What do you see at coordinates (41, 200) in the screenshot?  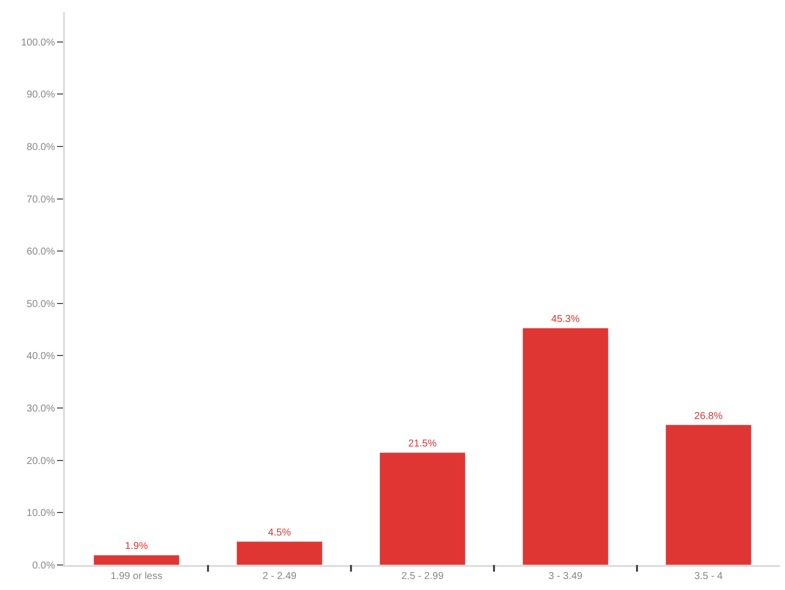 I see `y-tick-label: 70.0%` at bounding box center [41, 200].